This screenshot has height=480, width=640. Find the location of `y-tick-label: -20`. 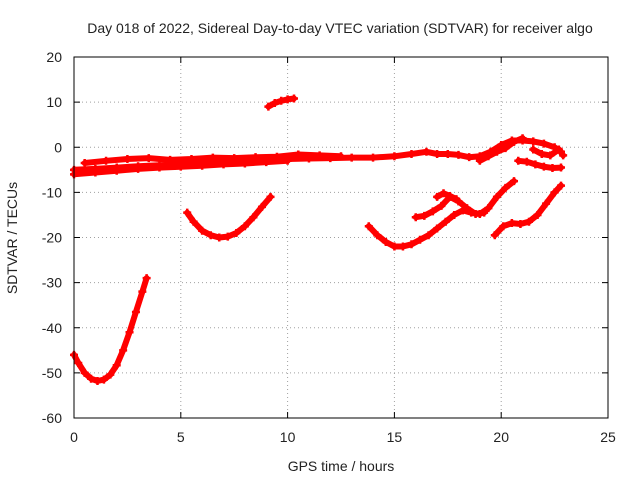

y-tick-label: -20 is located at coordinates (52, 238).